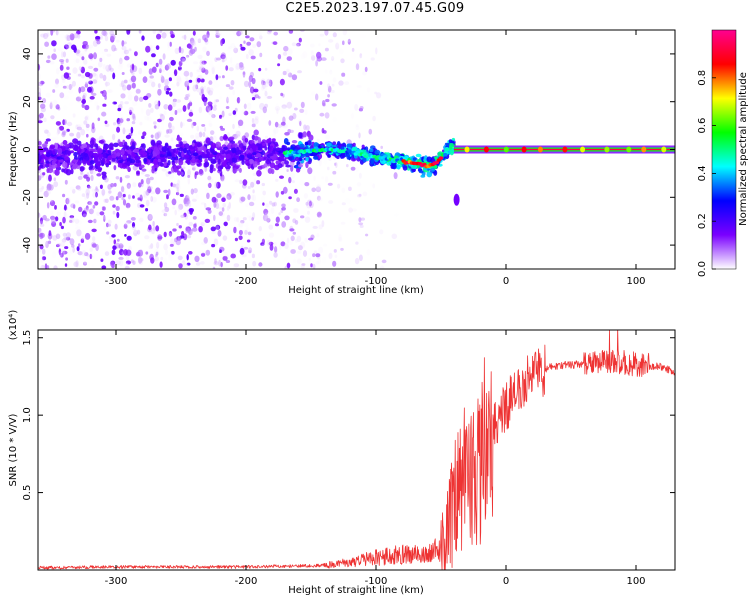 The height and width of the screenshot is (600, 750). I want to click on y-tick-label: 0, so click(27, 149).